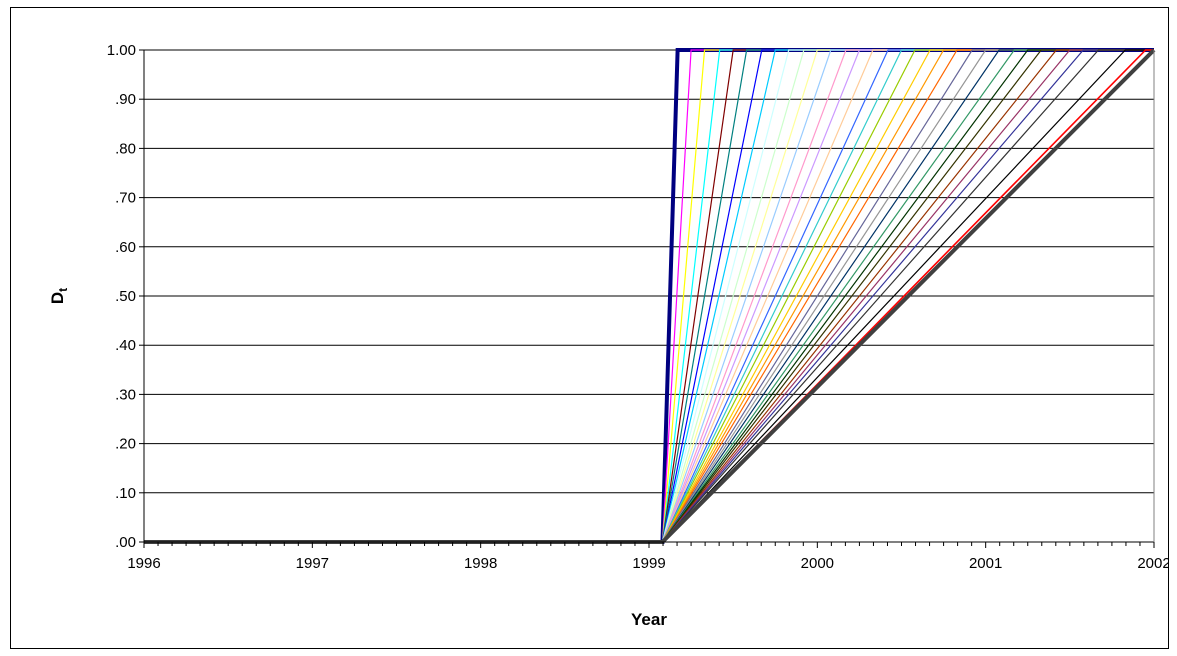  I want to click on x-tick-label-0: 1996, so click(143, 563).